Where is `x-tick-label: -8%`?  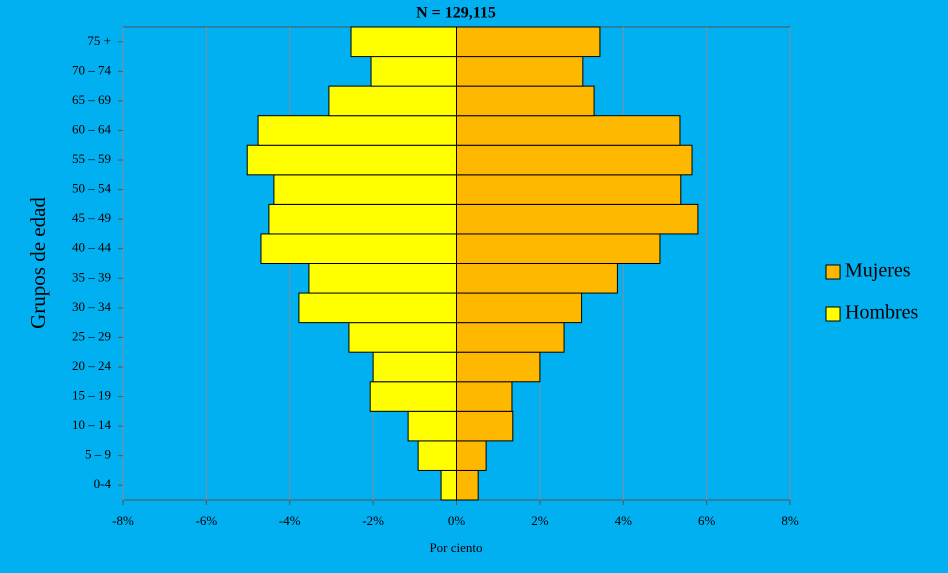
x-tick-label: -8% is located at coordinates (123, 520).